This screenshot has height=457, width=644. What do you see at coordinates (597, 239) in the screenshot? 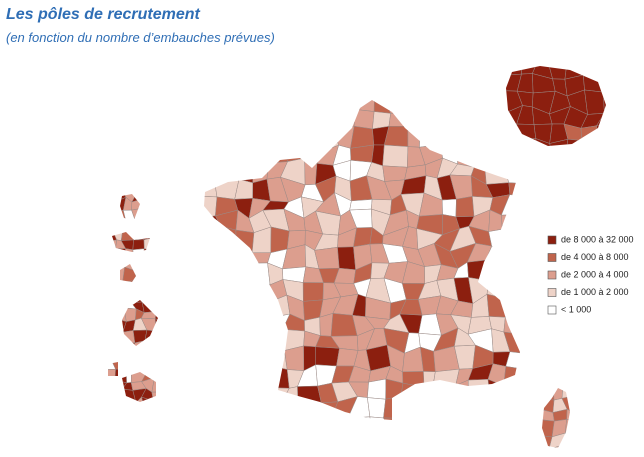
I see `legend-label: de 8 000 à 32 000` at bounding box center [597, 239].